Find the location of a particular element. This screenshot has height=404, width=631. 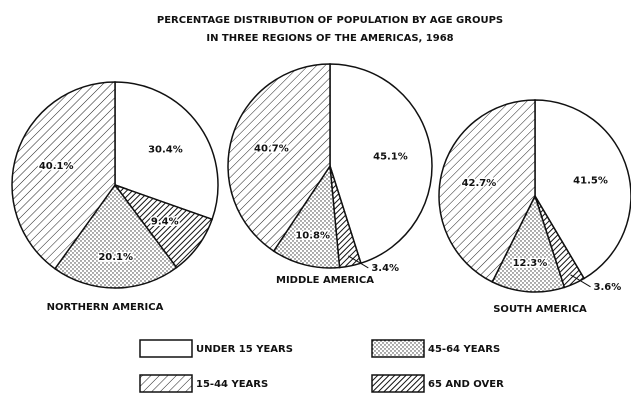

data-label: 3.4% is located at coordinates (385, 268).